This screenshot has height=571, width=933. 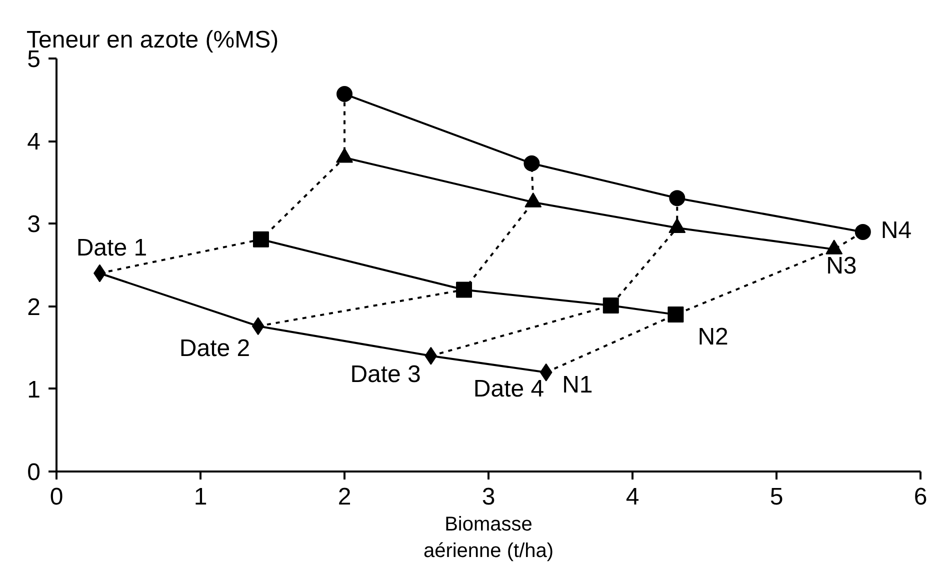 What do you see at coordinates (489, 497) in the screenshot?
I see `x-tick-label: 3` at bounding box center [489, 497].